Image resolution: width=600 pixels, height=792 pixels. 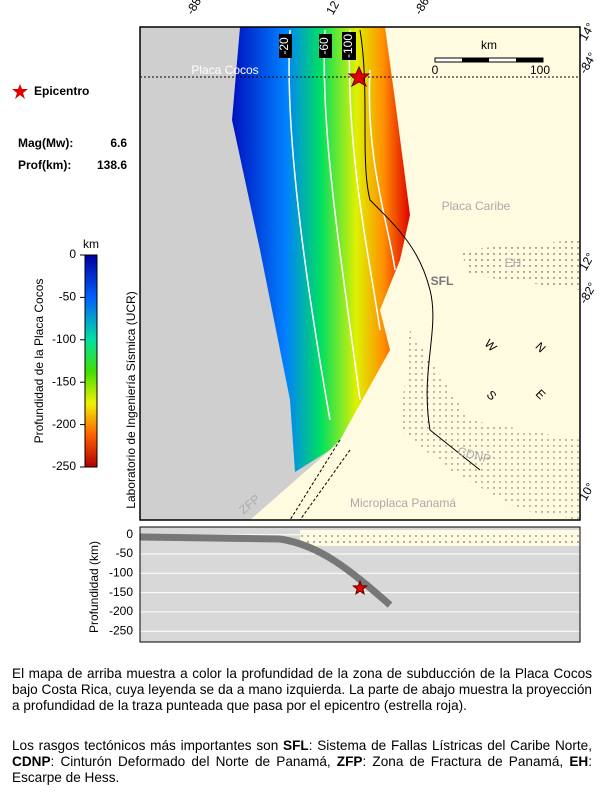 What do you see at coordinates (422, 8) in the screenshot?
I see `frame-label: -86°` at bounding box center [422, 8].